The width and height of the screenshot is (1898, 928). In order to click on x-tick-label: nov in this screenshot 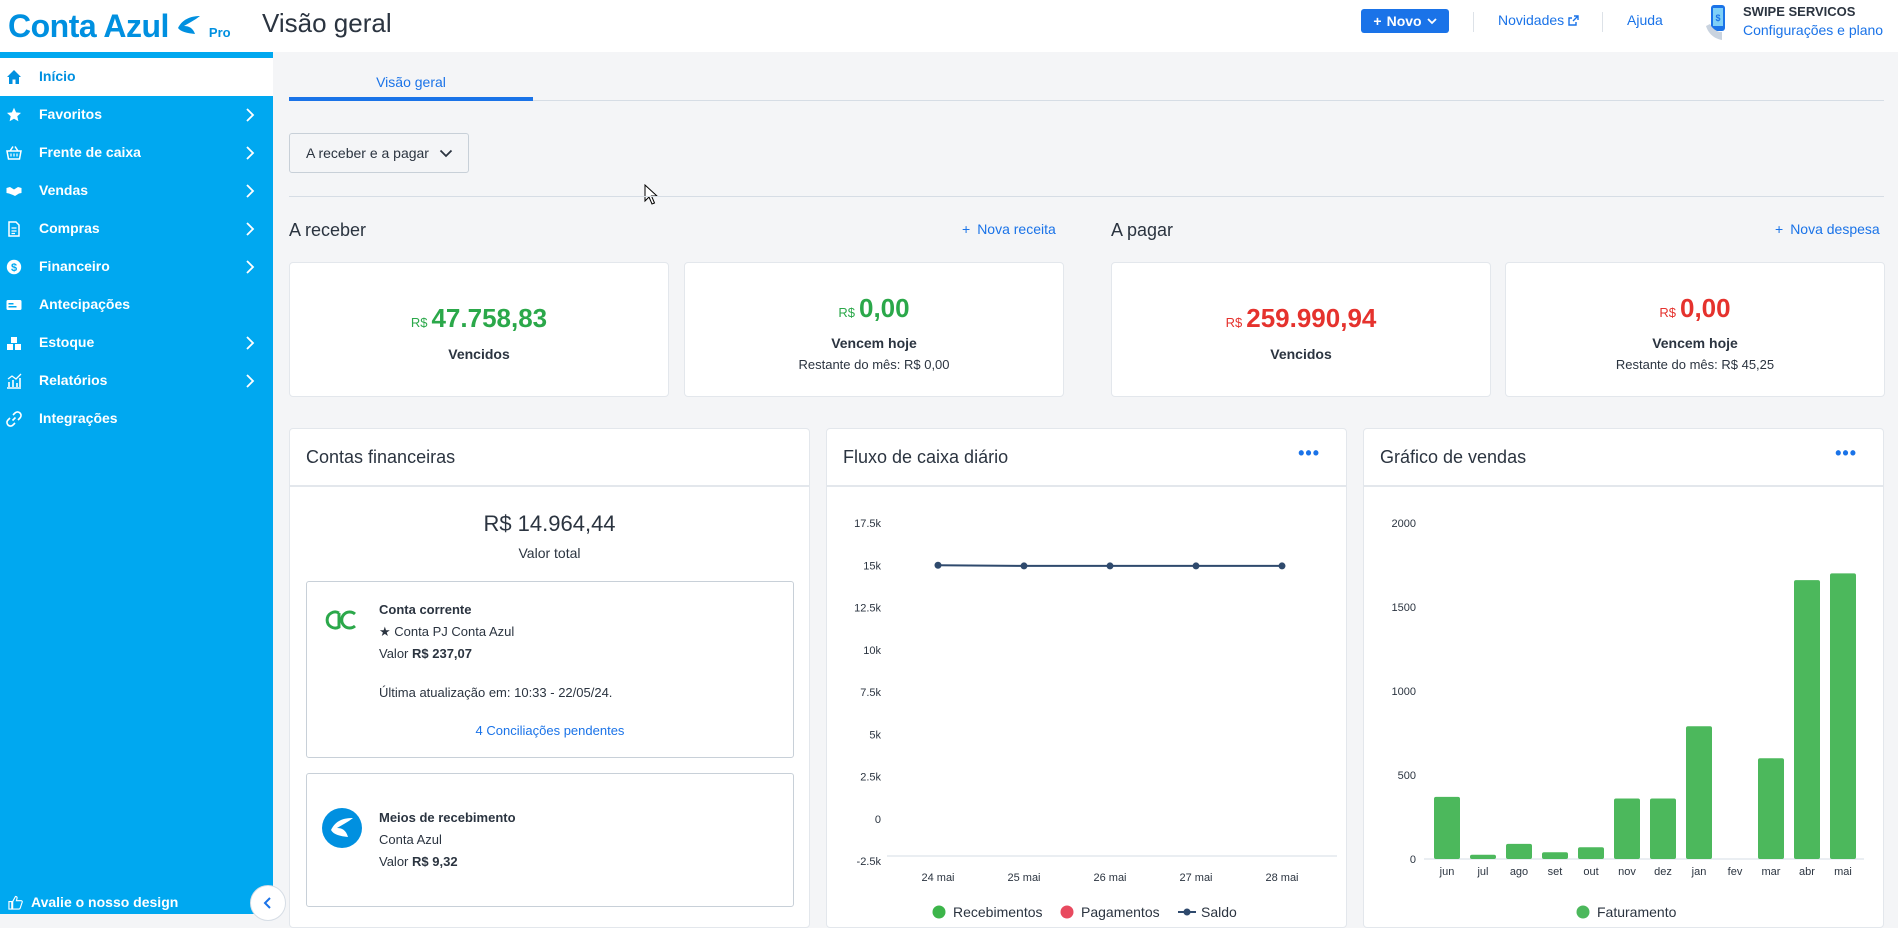, I will do `click(1627, 872)`.